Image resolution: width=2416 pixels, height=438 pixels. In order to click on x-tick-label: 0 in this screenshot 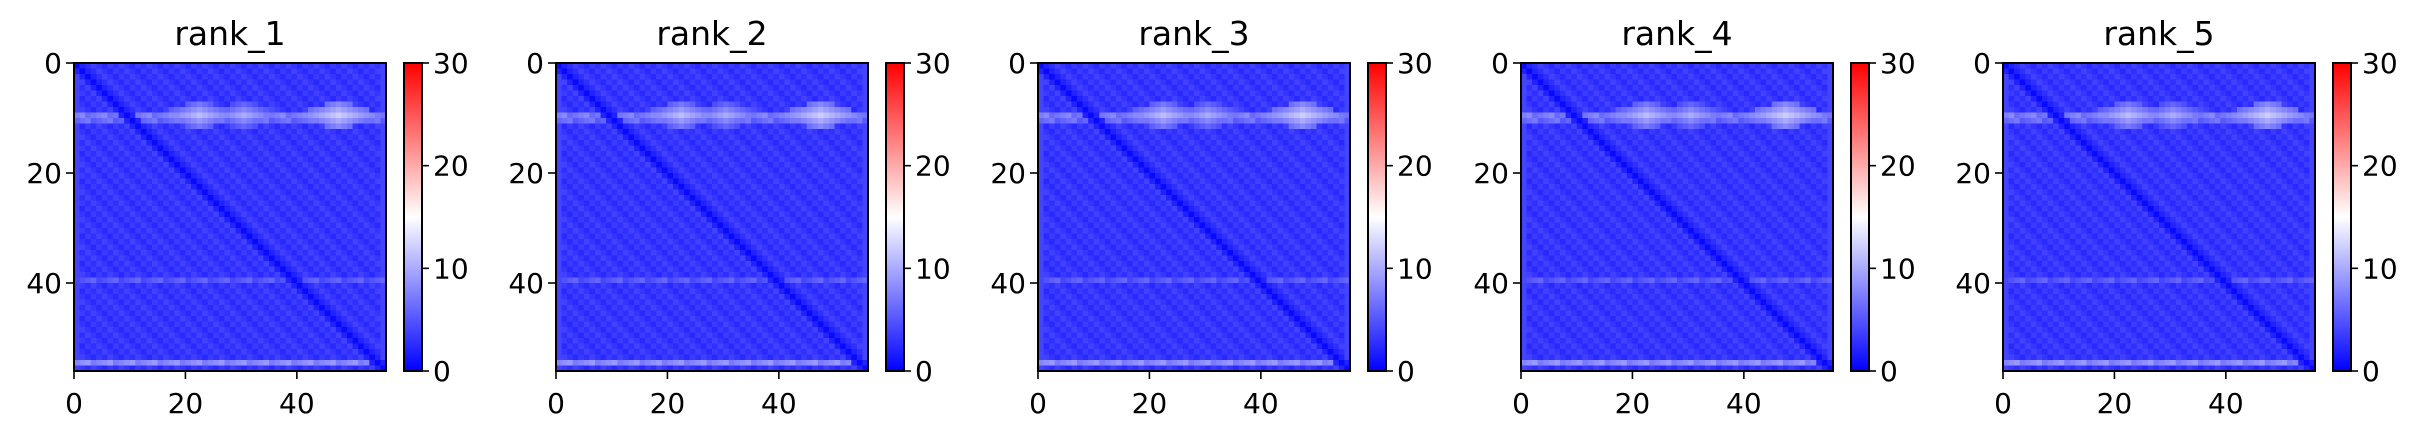, I will do `click(74, 403)`.